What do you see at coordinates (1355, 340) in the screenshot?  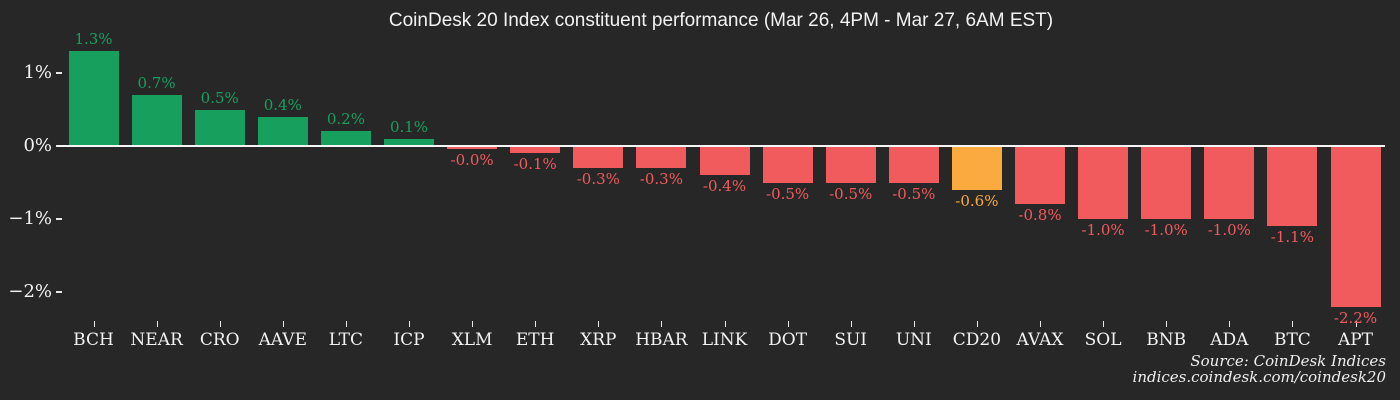 I see `x-tick-label-APT: APT` at bounding box center [1355, 340].